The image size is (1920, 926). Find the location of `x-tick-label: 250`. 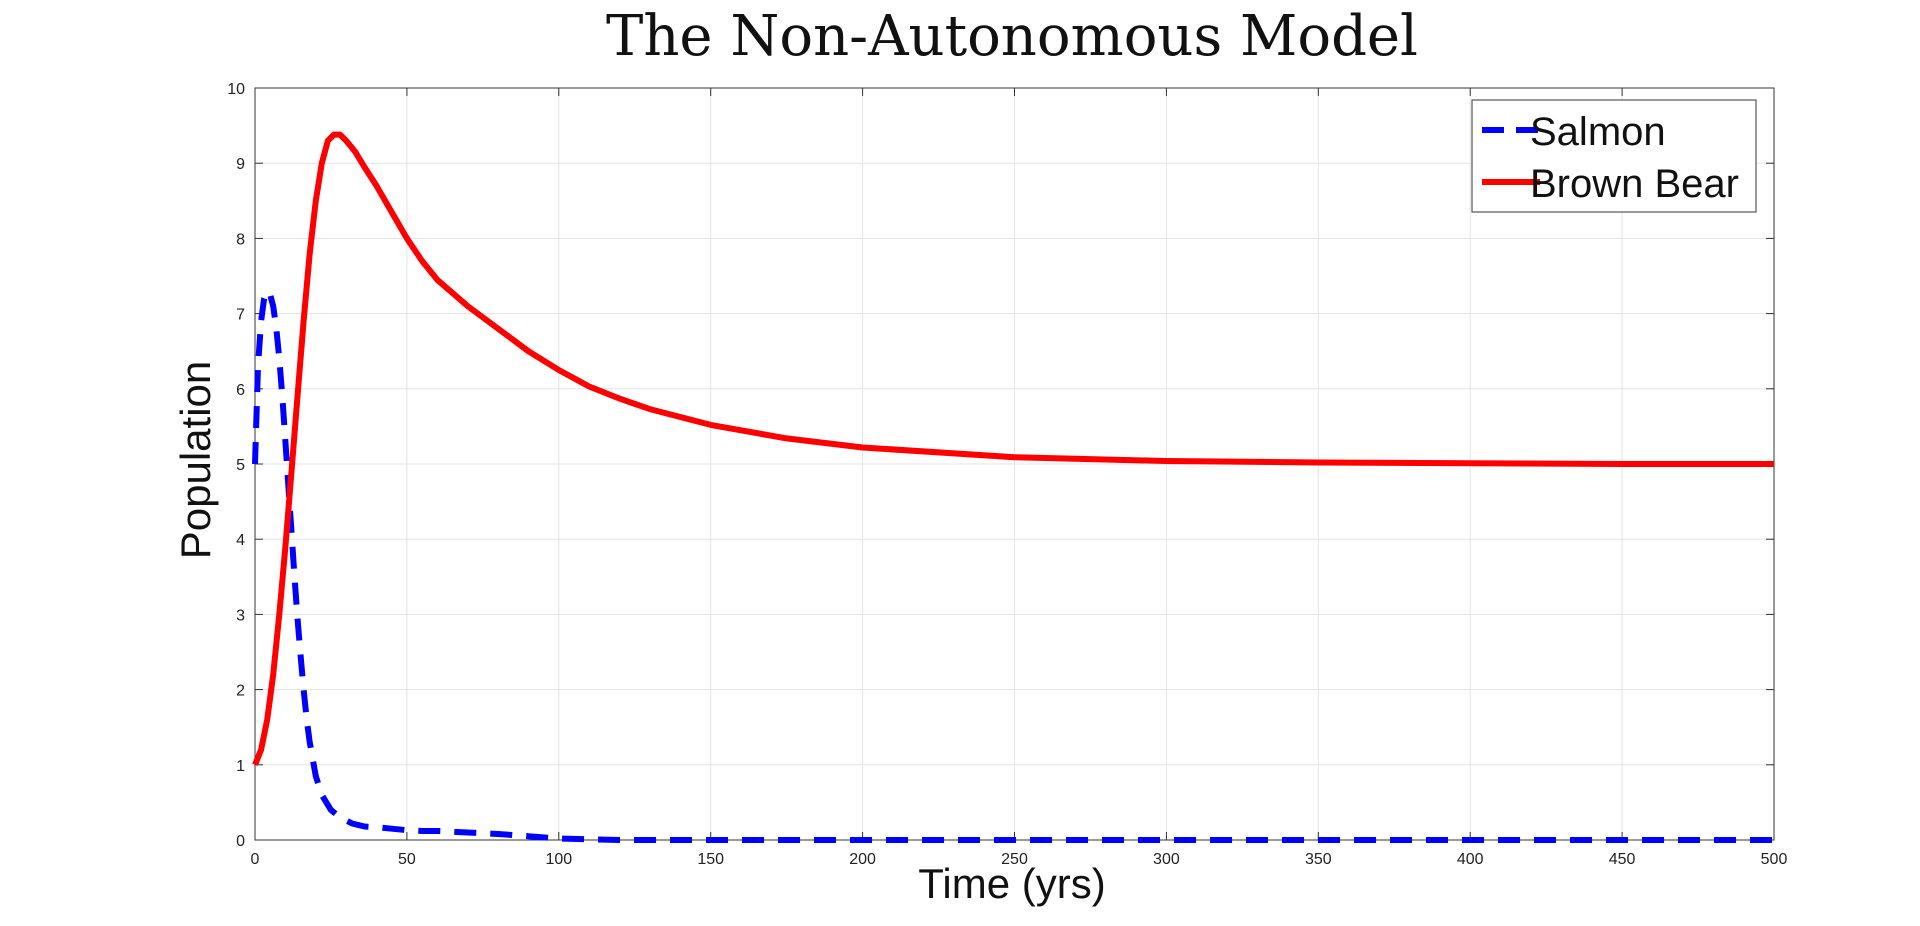

x-tick-label: 250 is located at coordinates (1014, 859).